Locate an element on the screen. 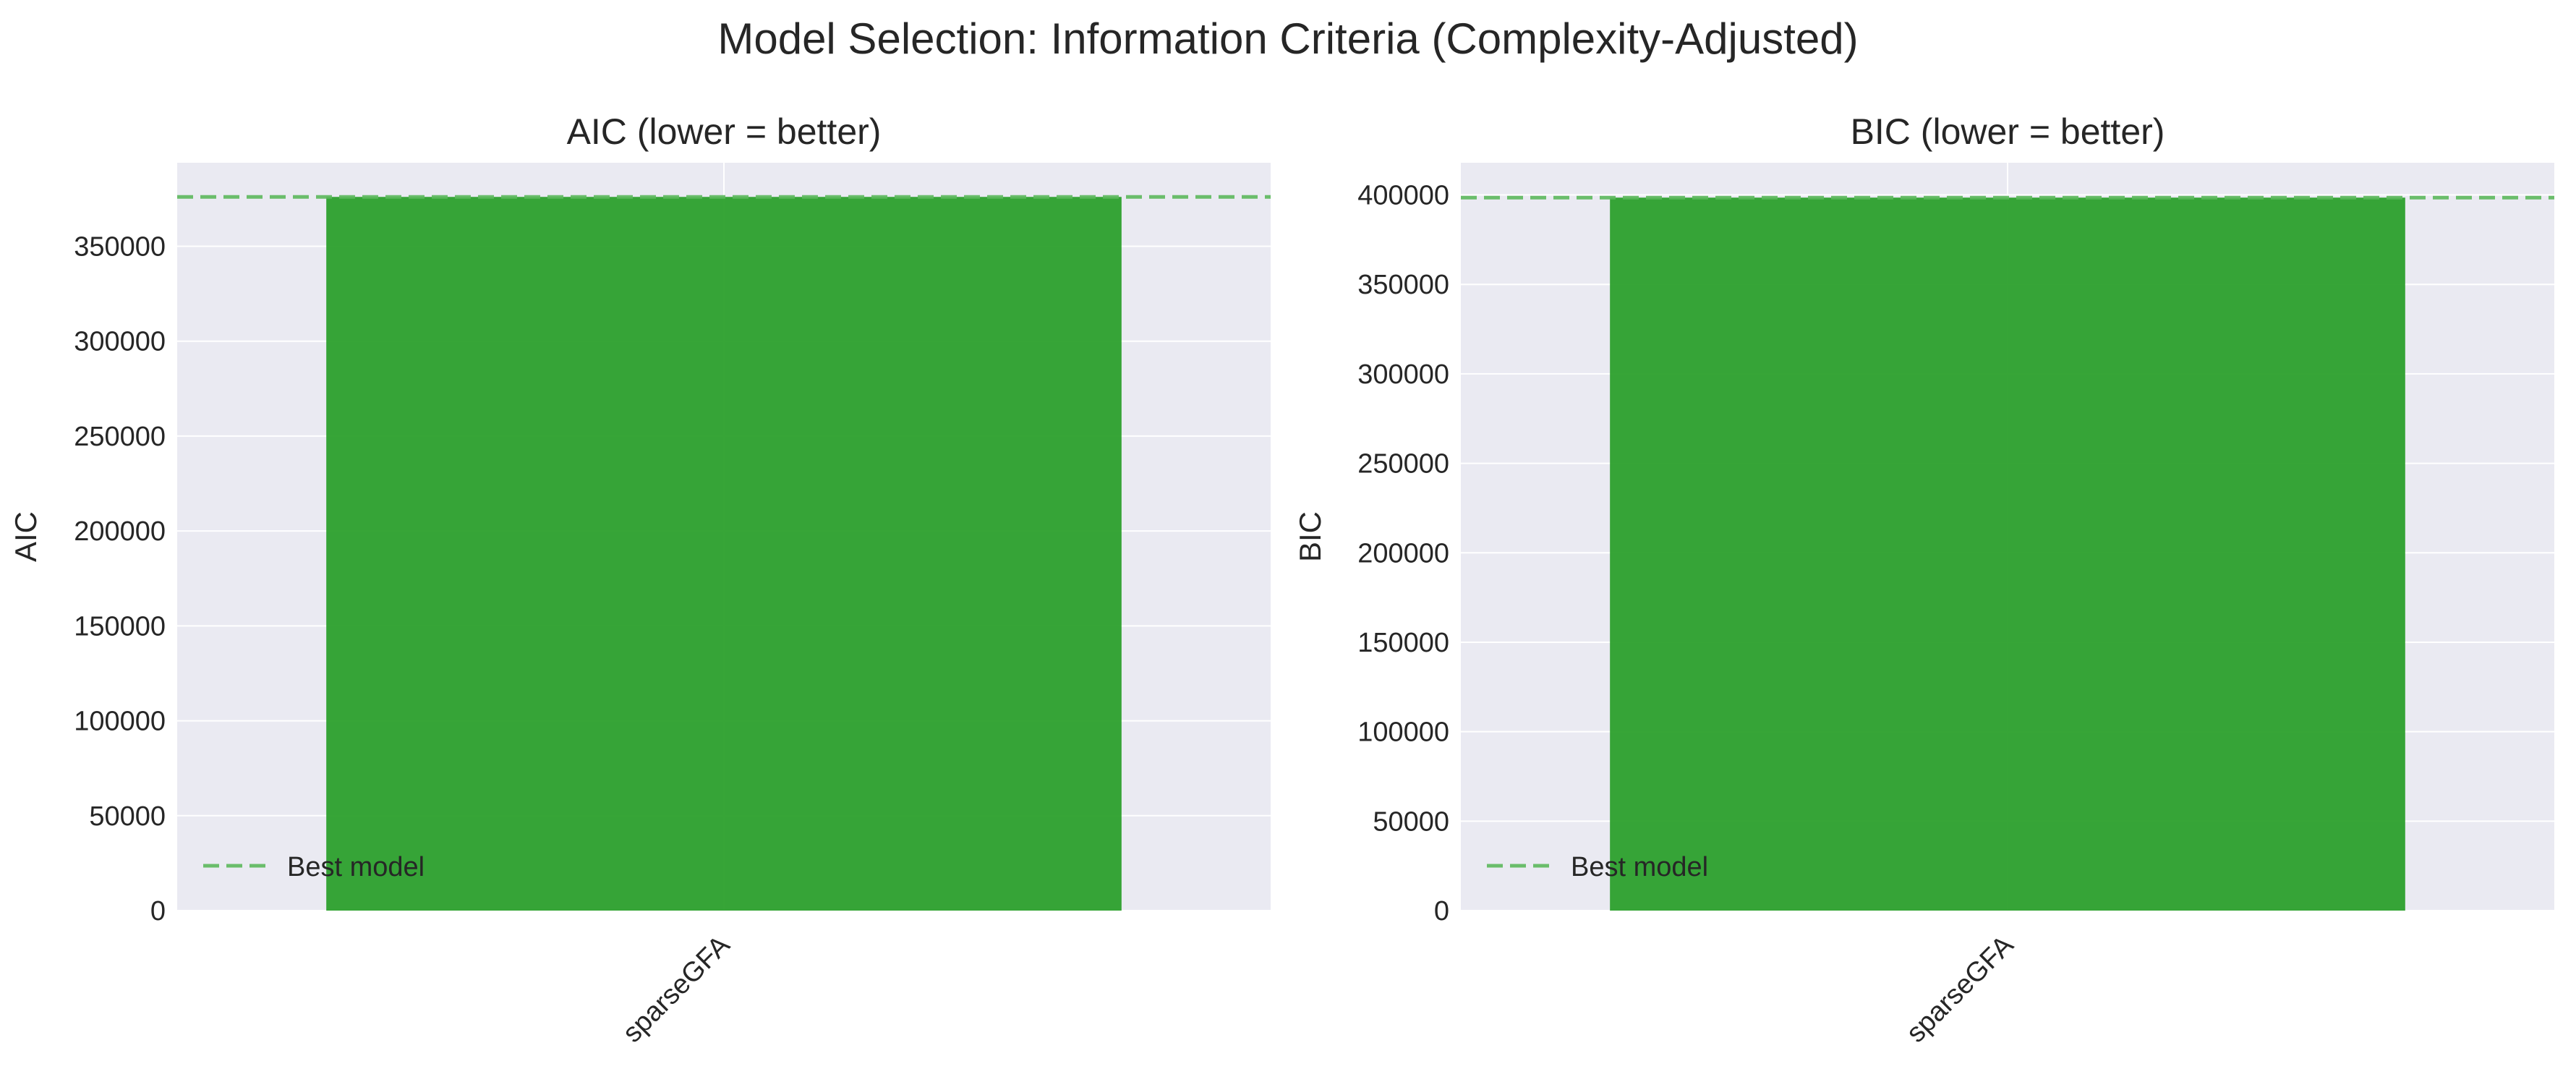 Image resolution: width=2576 pixels, height=1069 pixels. y-axis-label: AIC is located at coordinates (26, 536).